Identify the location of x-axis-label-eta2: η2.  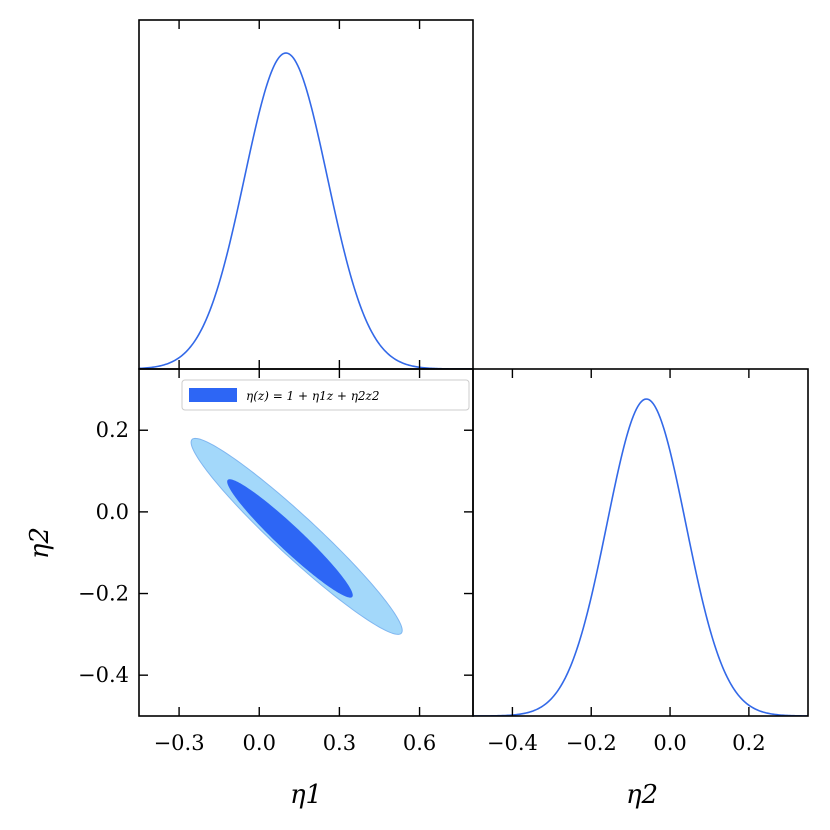
(642, 795).